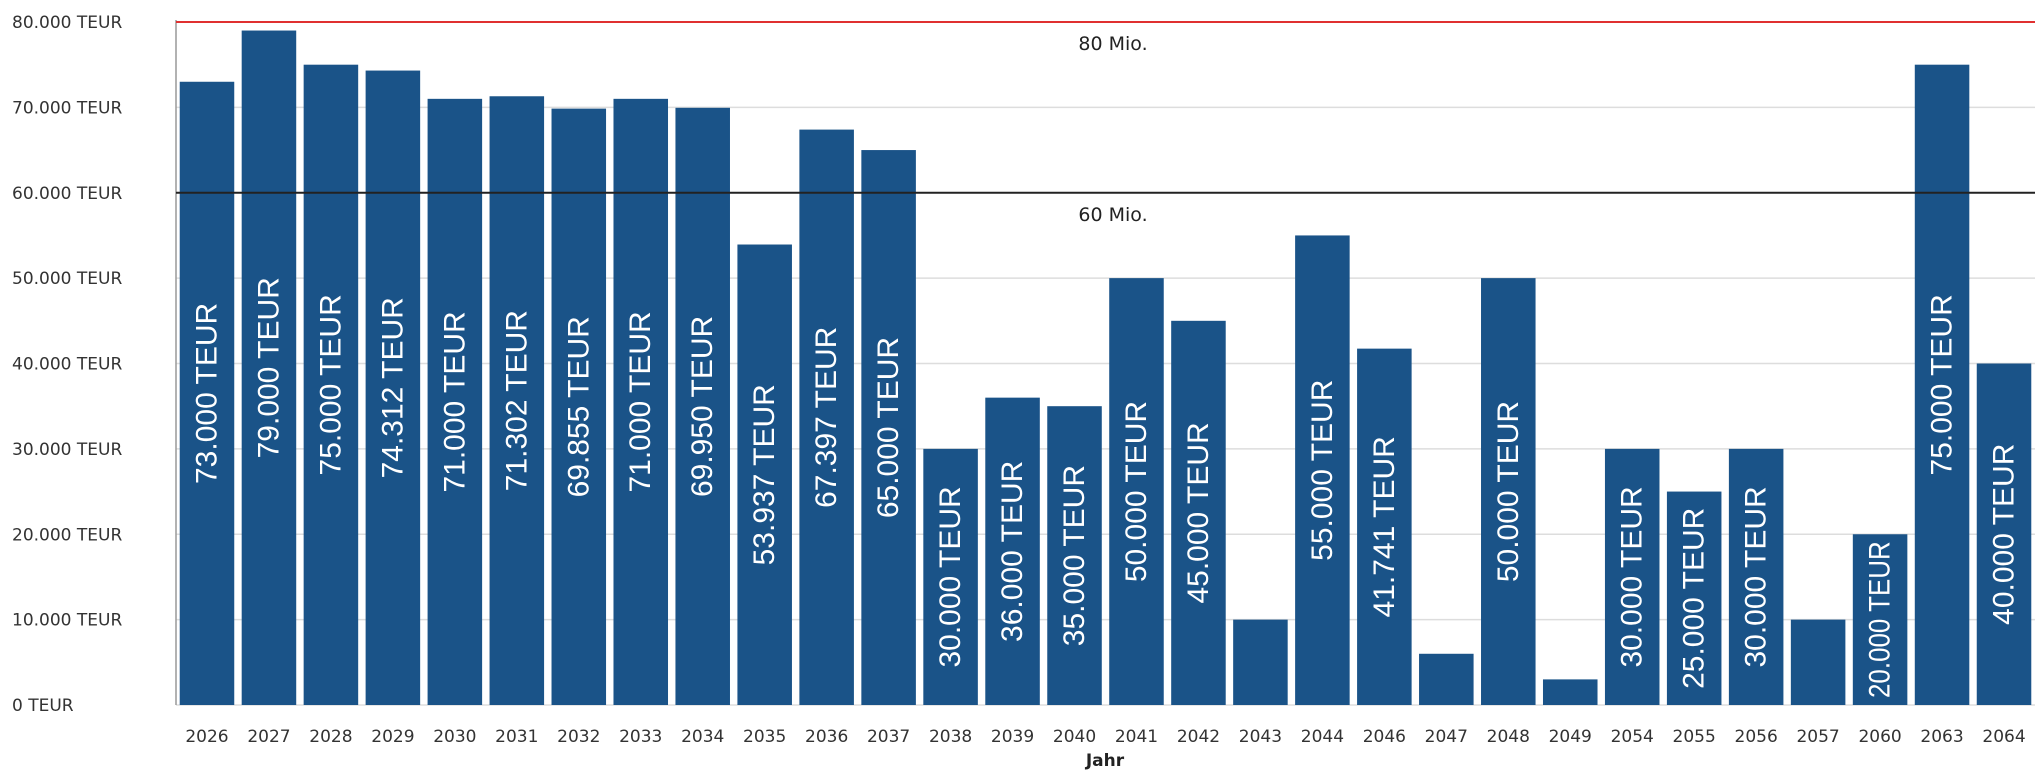  I want to click on bar-data-label: 40.000 TEUR, so click(2004, 534).